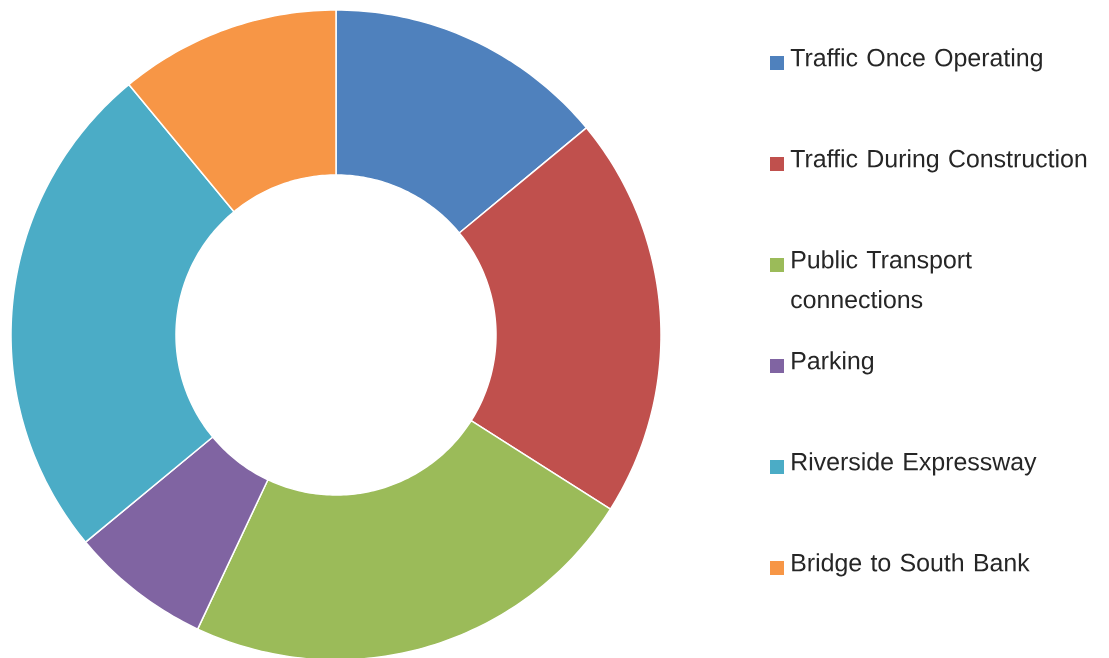 The height and width of the screenshot is (658, 1109). I want to click on legend-label: Traffic During Construction, so click(938, 161).